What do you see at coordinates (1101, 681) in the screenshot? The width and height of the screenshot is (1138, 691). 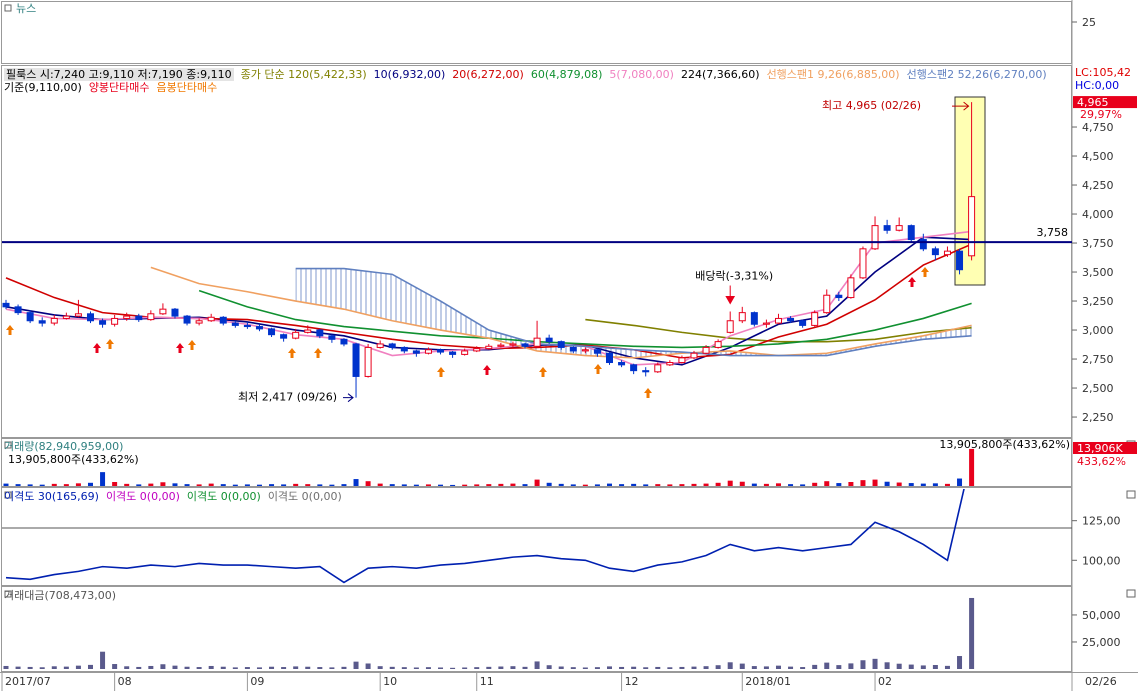 I see `last-date-label: 02/26` at bounding box center [1101, 681].